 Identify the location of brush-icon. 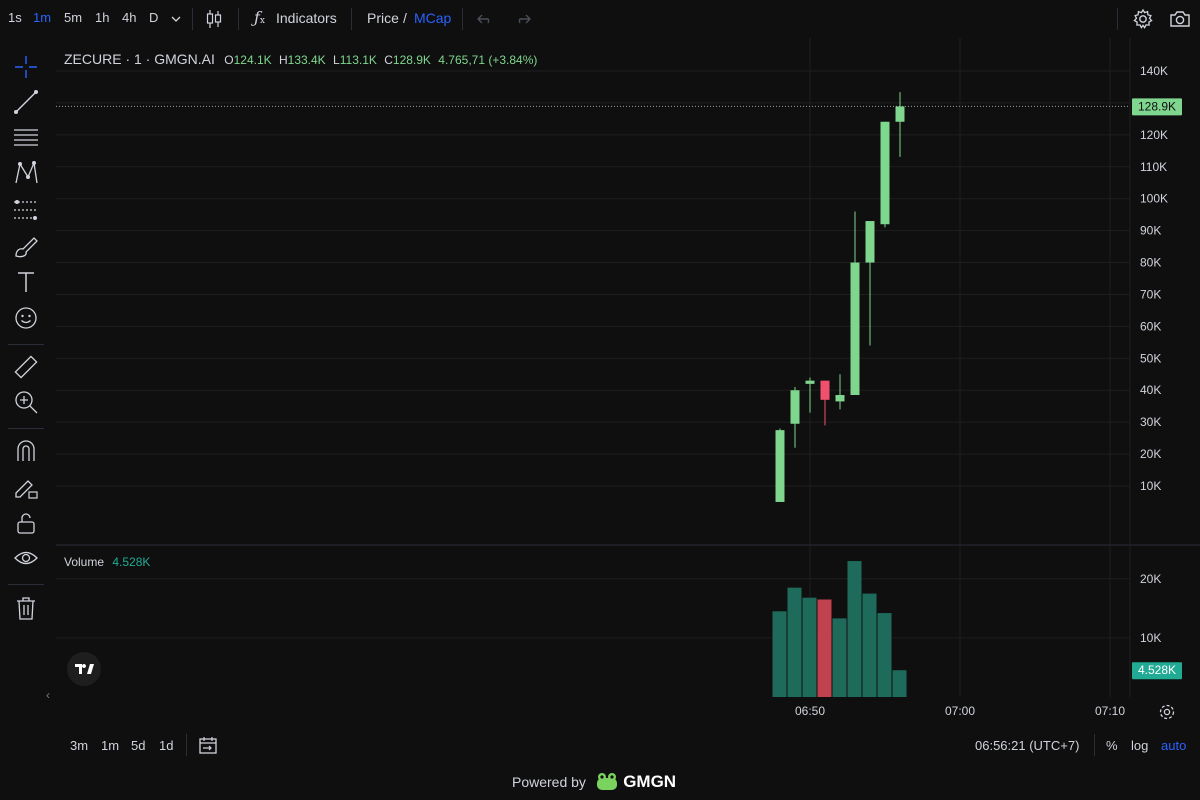
(26, 246).